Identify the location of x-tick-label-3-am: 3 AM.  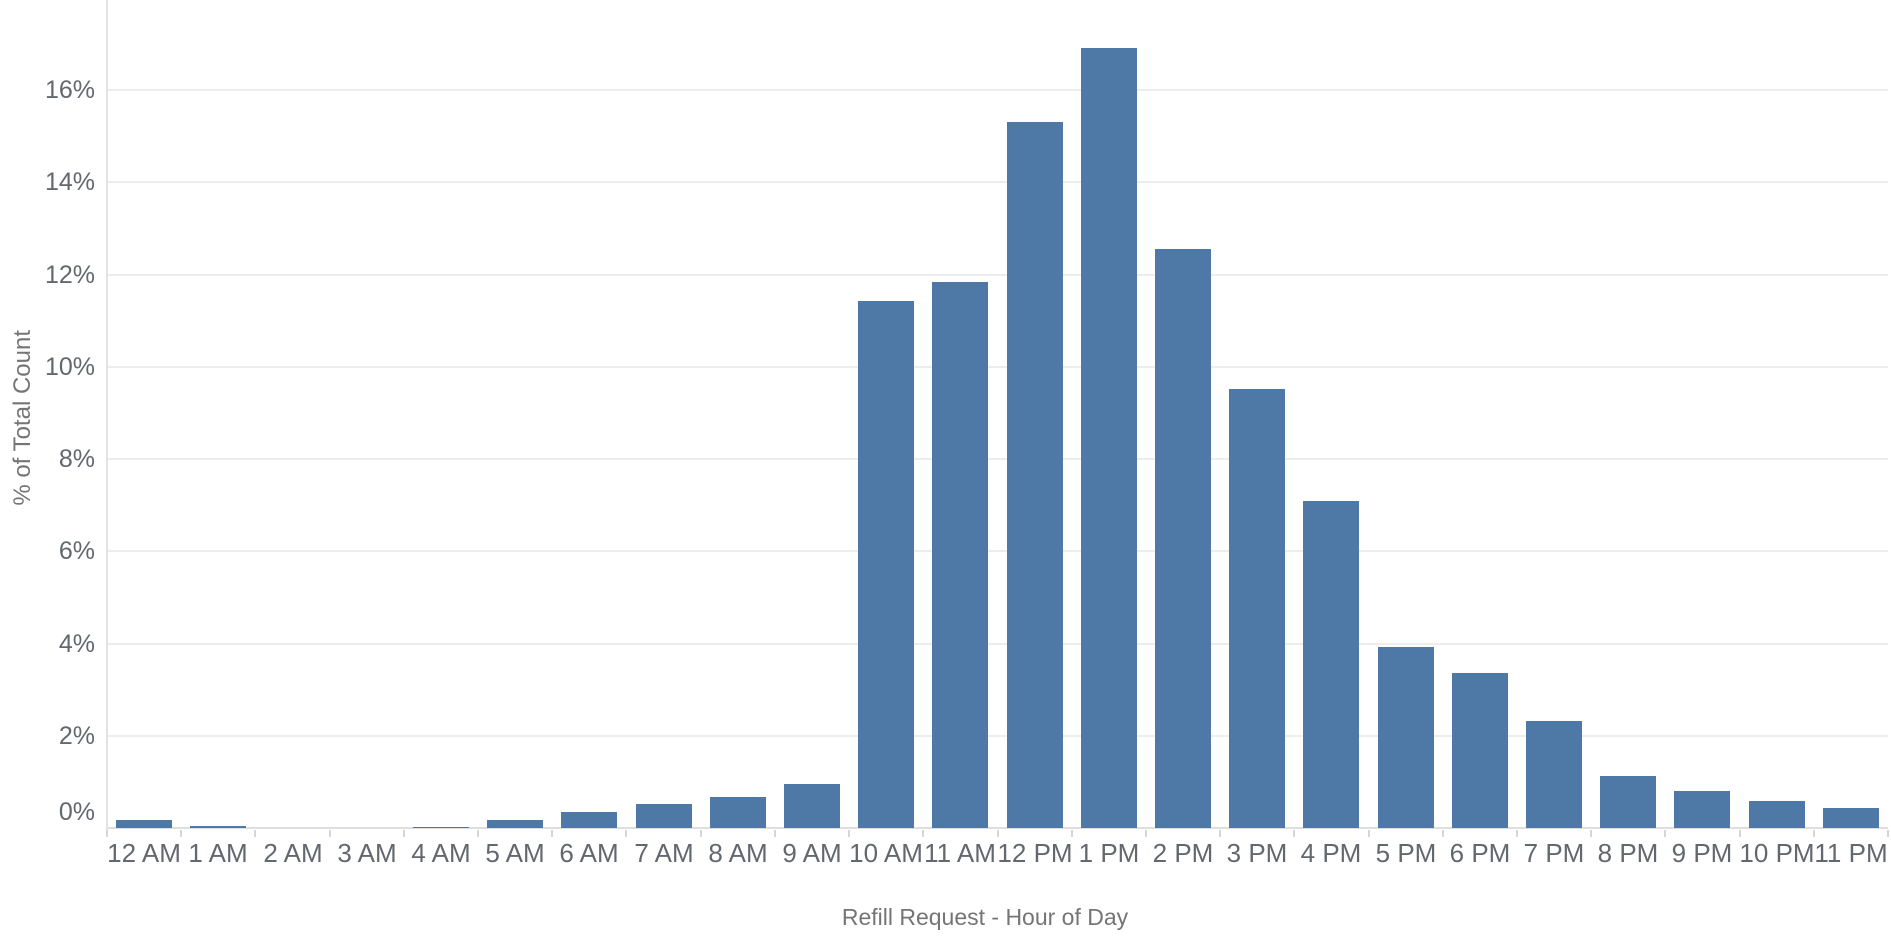
(367, 853).